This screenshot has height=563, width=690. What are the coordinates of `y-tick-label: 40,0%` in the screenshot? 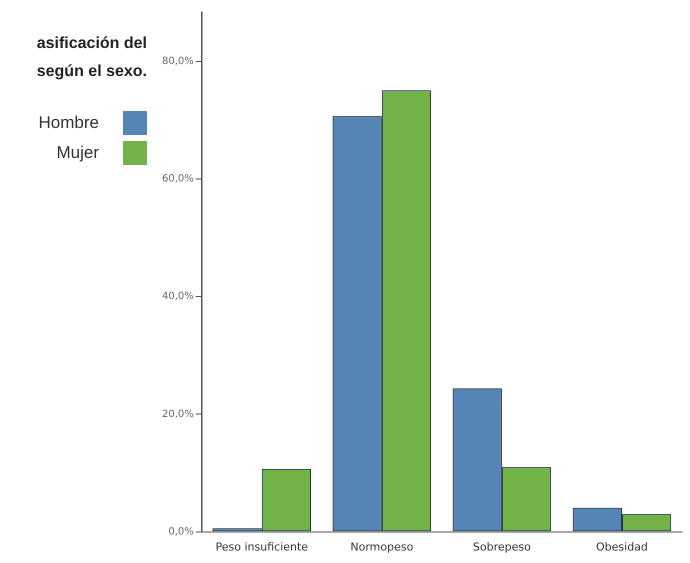 It's located at (178, 296).